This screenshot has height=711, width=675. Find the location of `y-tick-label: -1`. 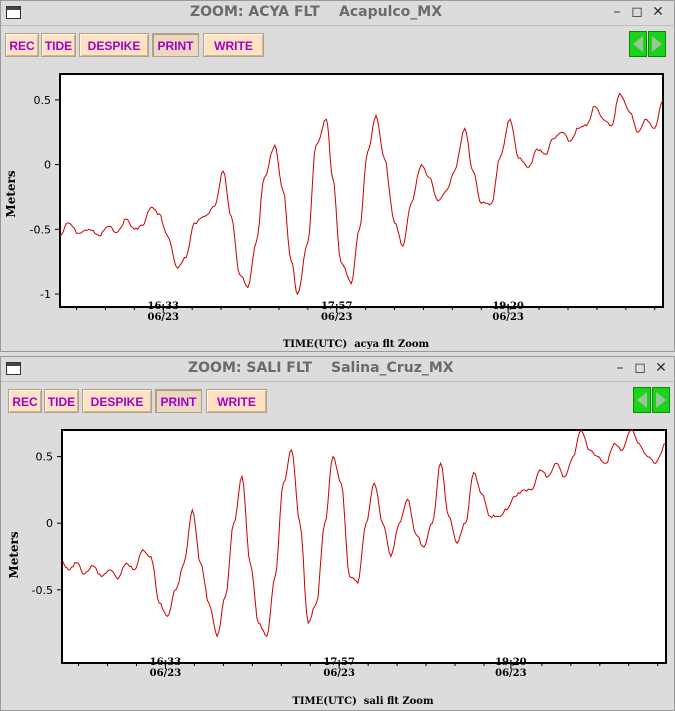

y-tick-label: -1 is located at coordinates (45, 294).